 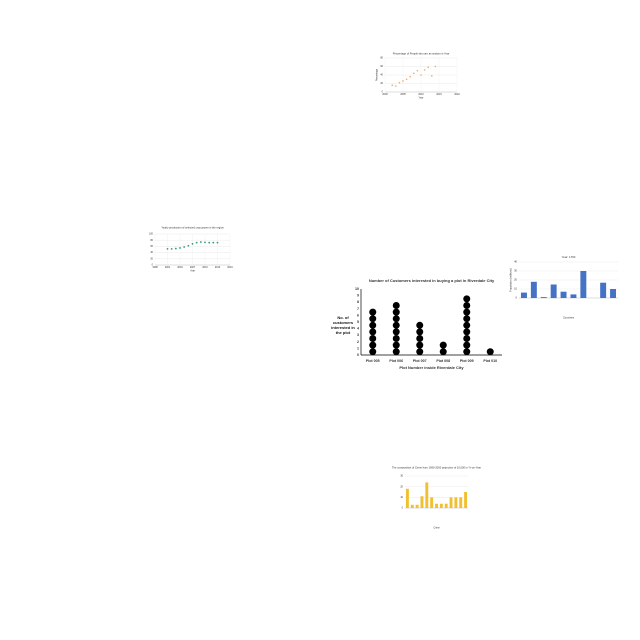 What do you see at coordinates (421, 94) in the screenshot?
I see `x-tick-label: 2010` at bounding box center [421, 94].